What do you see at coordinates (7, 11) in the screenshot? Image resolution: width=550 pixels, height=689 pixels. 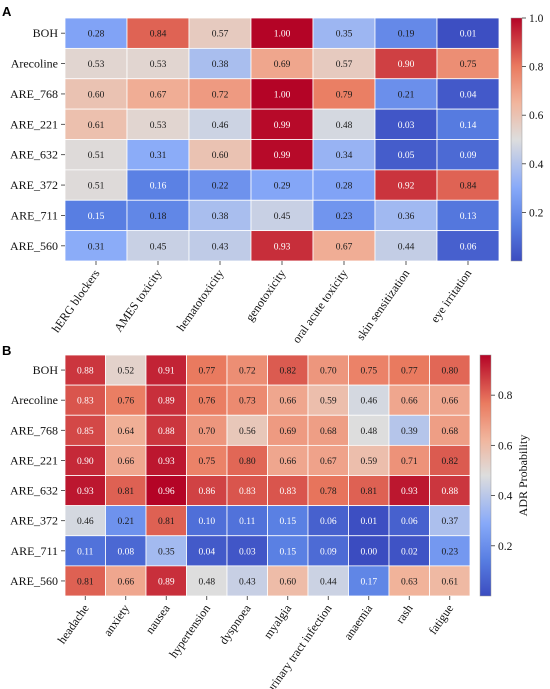 I see `panel-label-a: A` at bounding box center [7, 11].